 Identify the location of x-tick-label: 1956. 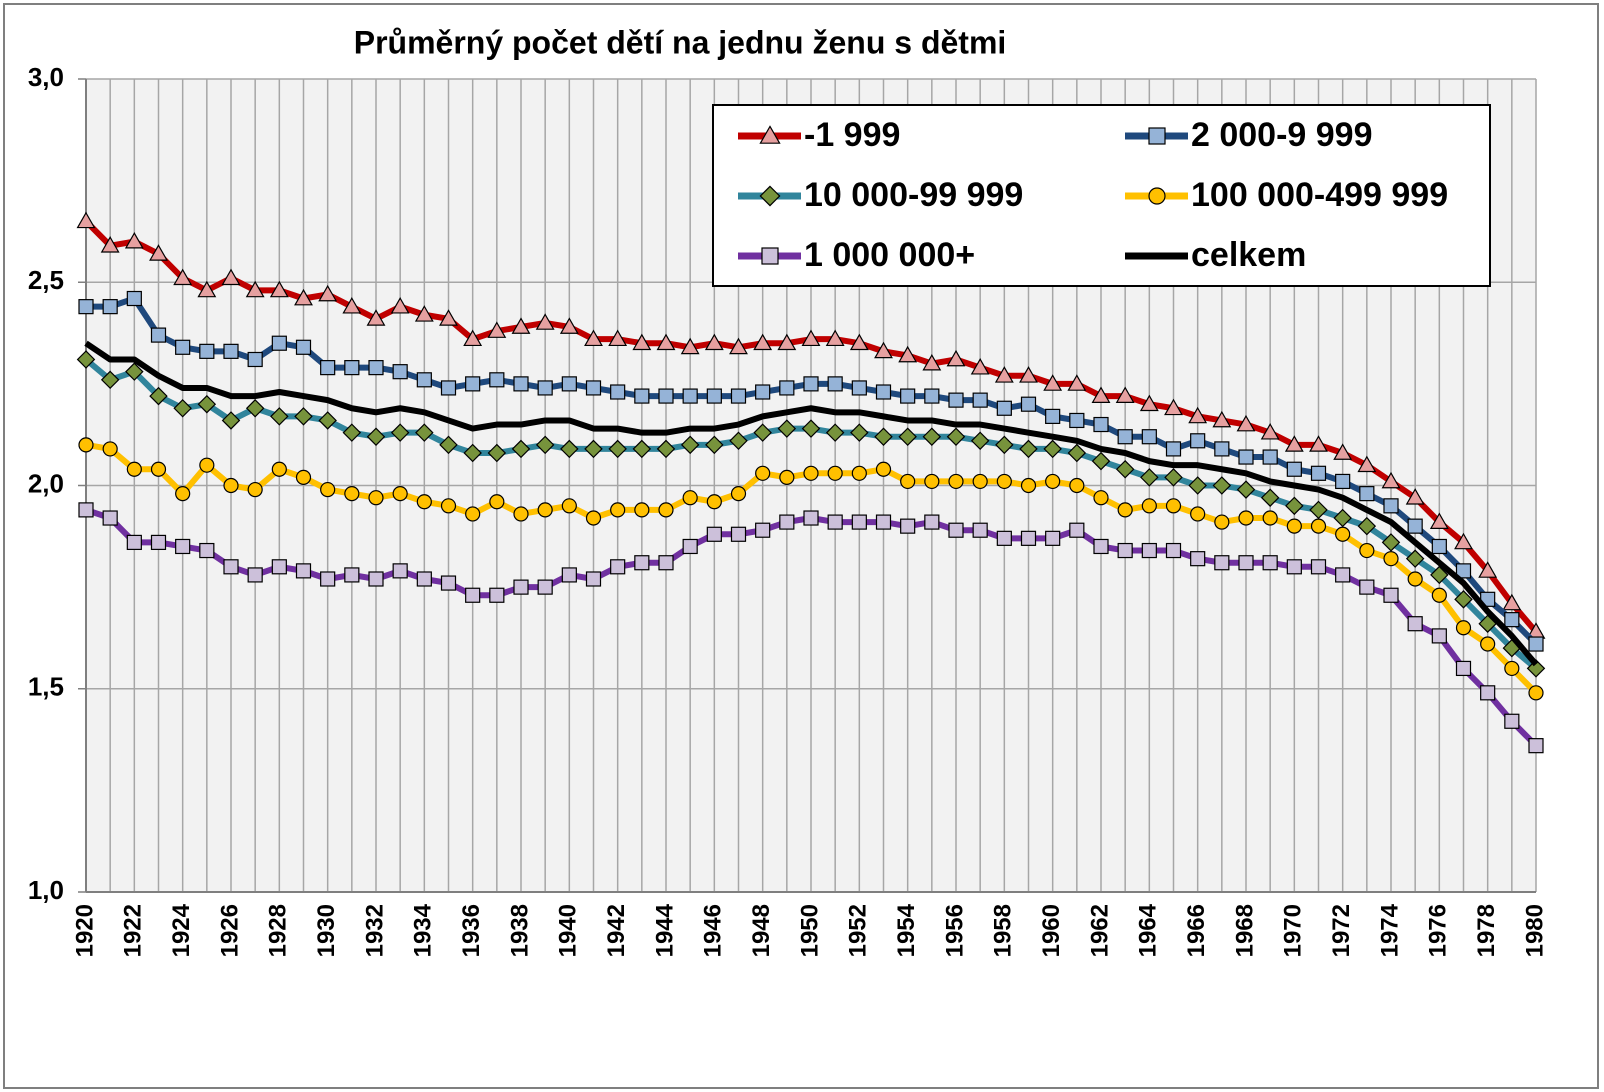
(954, 930).